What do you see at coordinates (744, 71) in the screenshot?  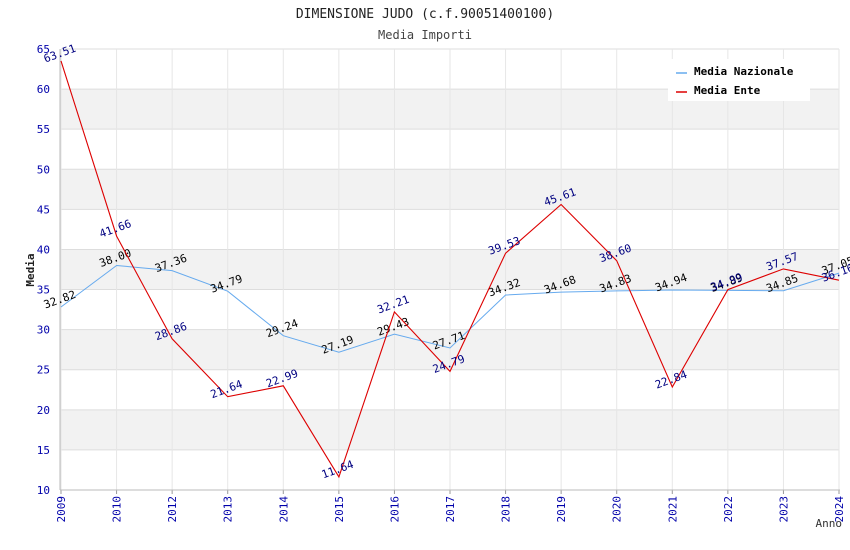 I see `legend-label-media-nazionale: Media Nazionale` at bounding box center [744, 71].